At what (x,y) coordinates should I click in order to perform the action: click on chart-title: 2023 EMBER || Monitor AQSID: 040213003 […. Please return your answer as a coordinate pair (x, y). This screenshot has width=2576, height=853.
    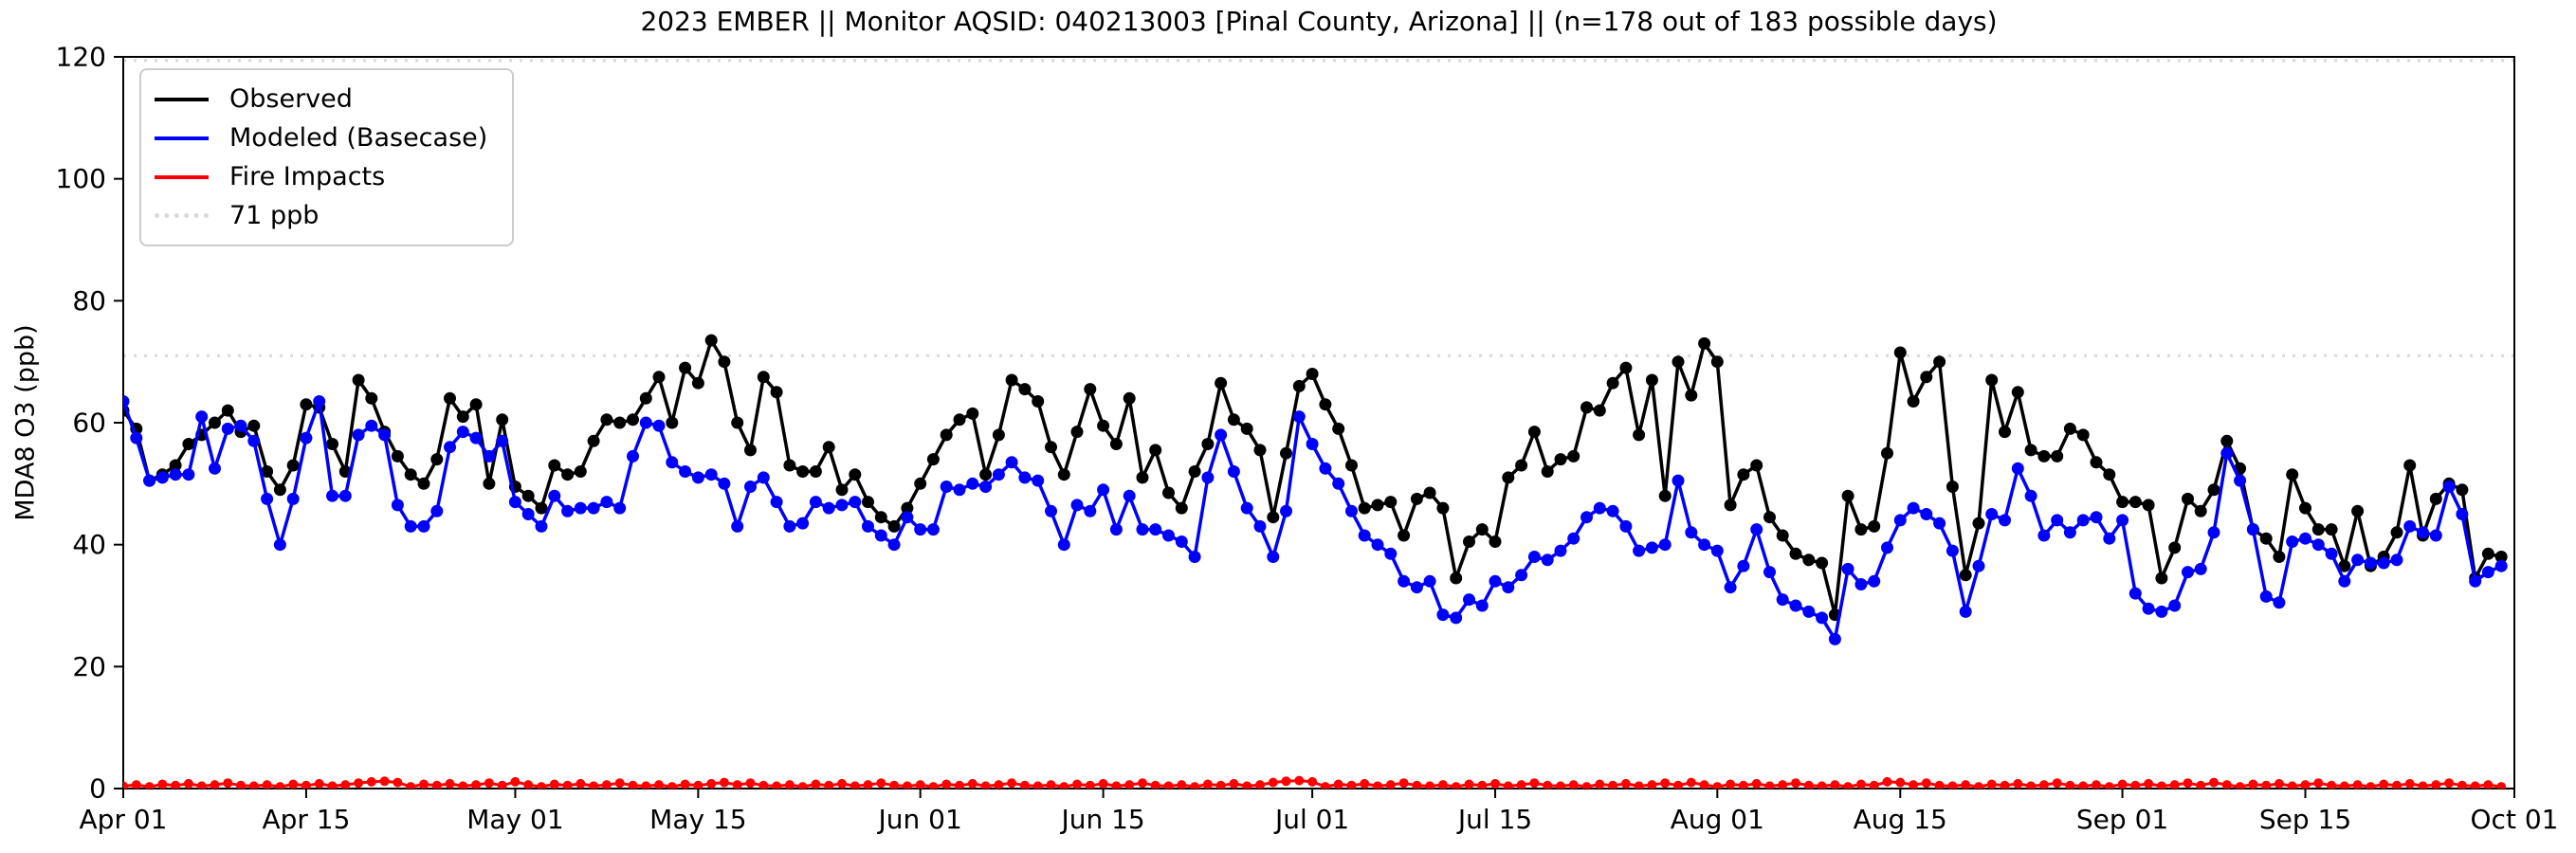
    Looking at the image, I should click on (1319, 21).